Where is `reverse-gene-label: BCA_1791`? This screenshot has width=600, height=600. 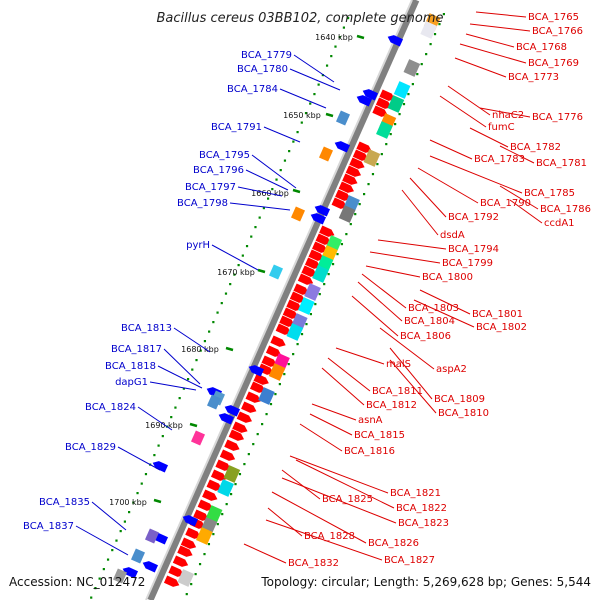 reverse-gene-label: BCA_1791 is located at coordinates (236, 127).